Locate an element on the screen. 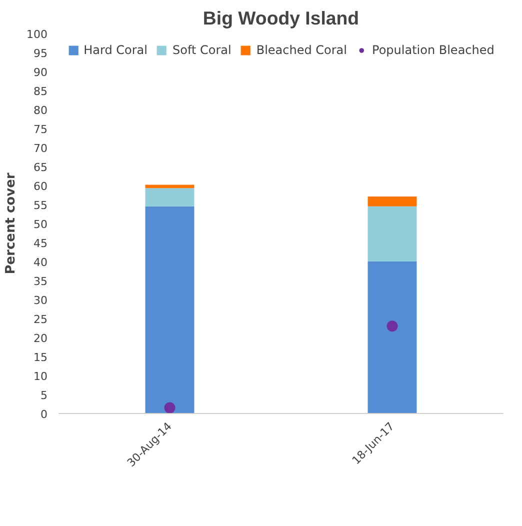 The image size is (522, 526). y-tick-label: 55 is located at coordinates (41, 205).